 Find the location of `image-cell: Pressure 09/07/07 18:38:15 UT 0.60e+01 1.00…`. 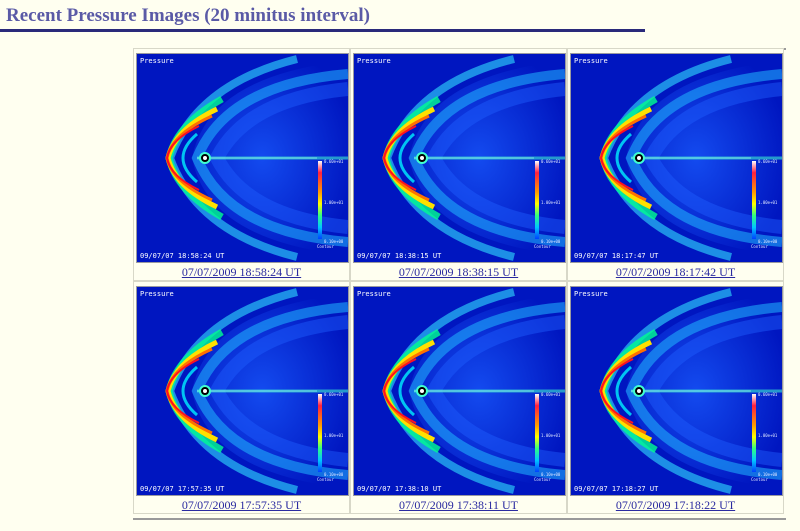

image-cell: Pressure 09/07/07 18:38:15 UT 0.60e+01 1.00… is located at coordinates (458, 164).